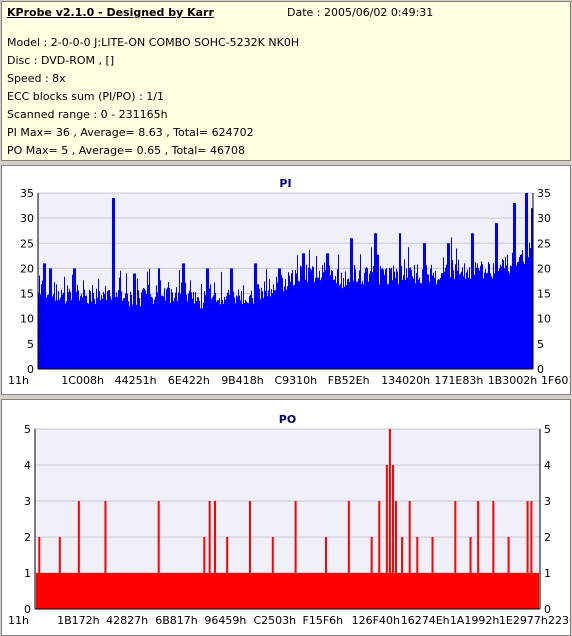 The height and width of the screenshot is (636, 572). What do you see at coordinates (287, 591) in the screenshot?
I see `po-baseline-area` at bounding box center [287, 591].